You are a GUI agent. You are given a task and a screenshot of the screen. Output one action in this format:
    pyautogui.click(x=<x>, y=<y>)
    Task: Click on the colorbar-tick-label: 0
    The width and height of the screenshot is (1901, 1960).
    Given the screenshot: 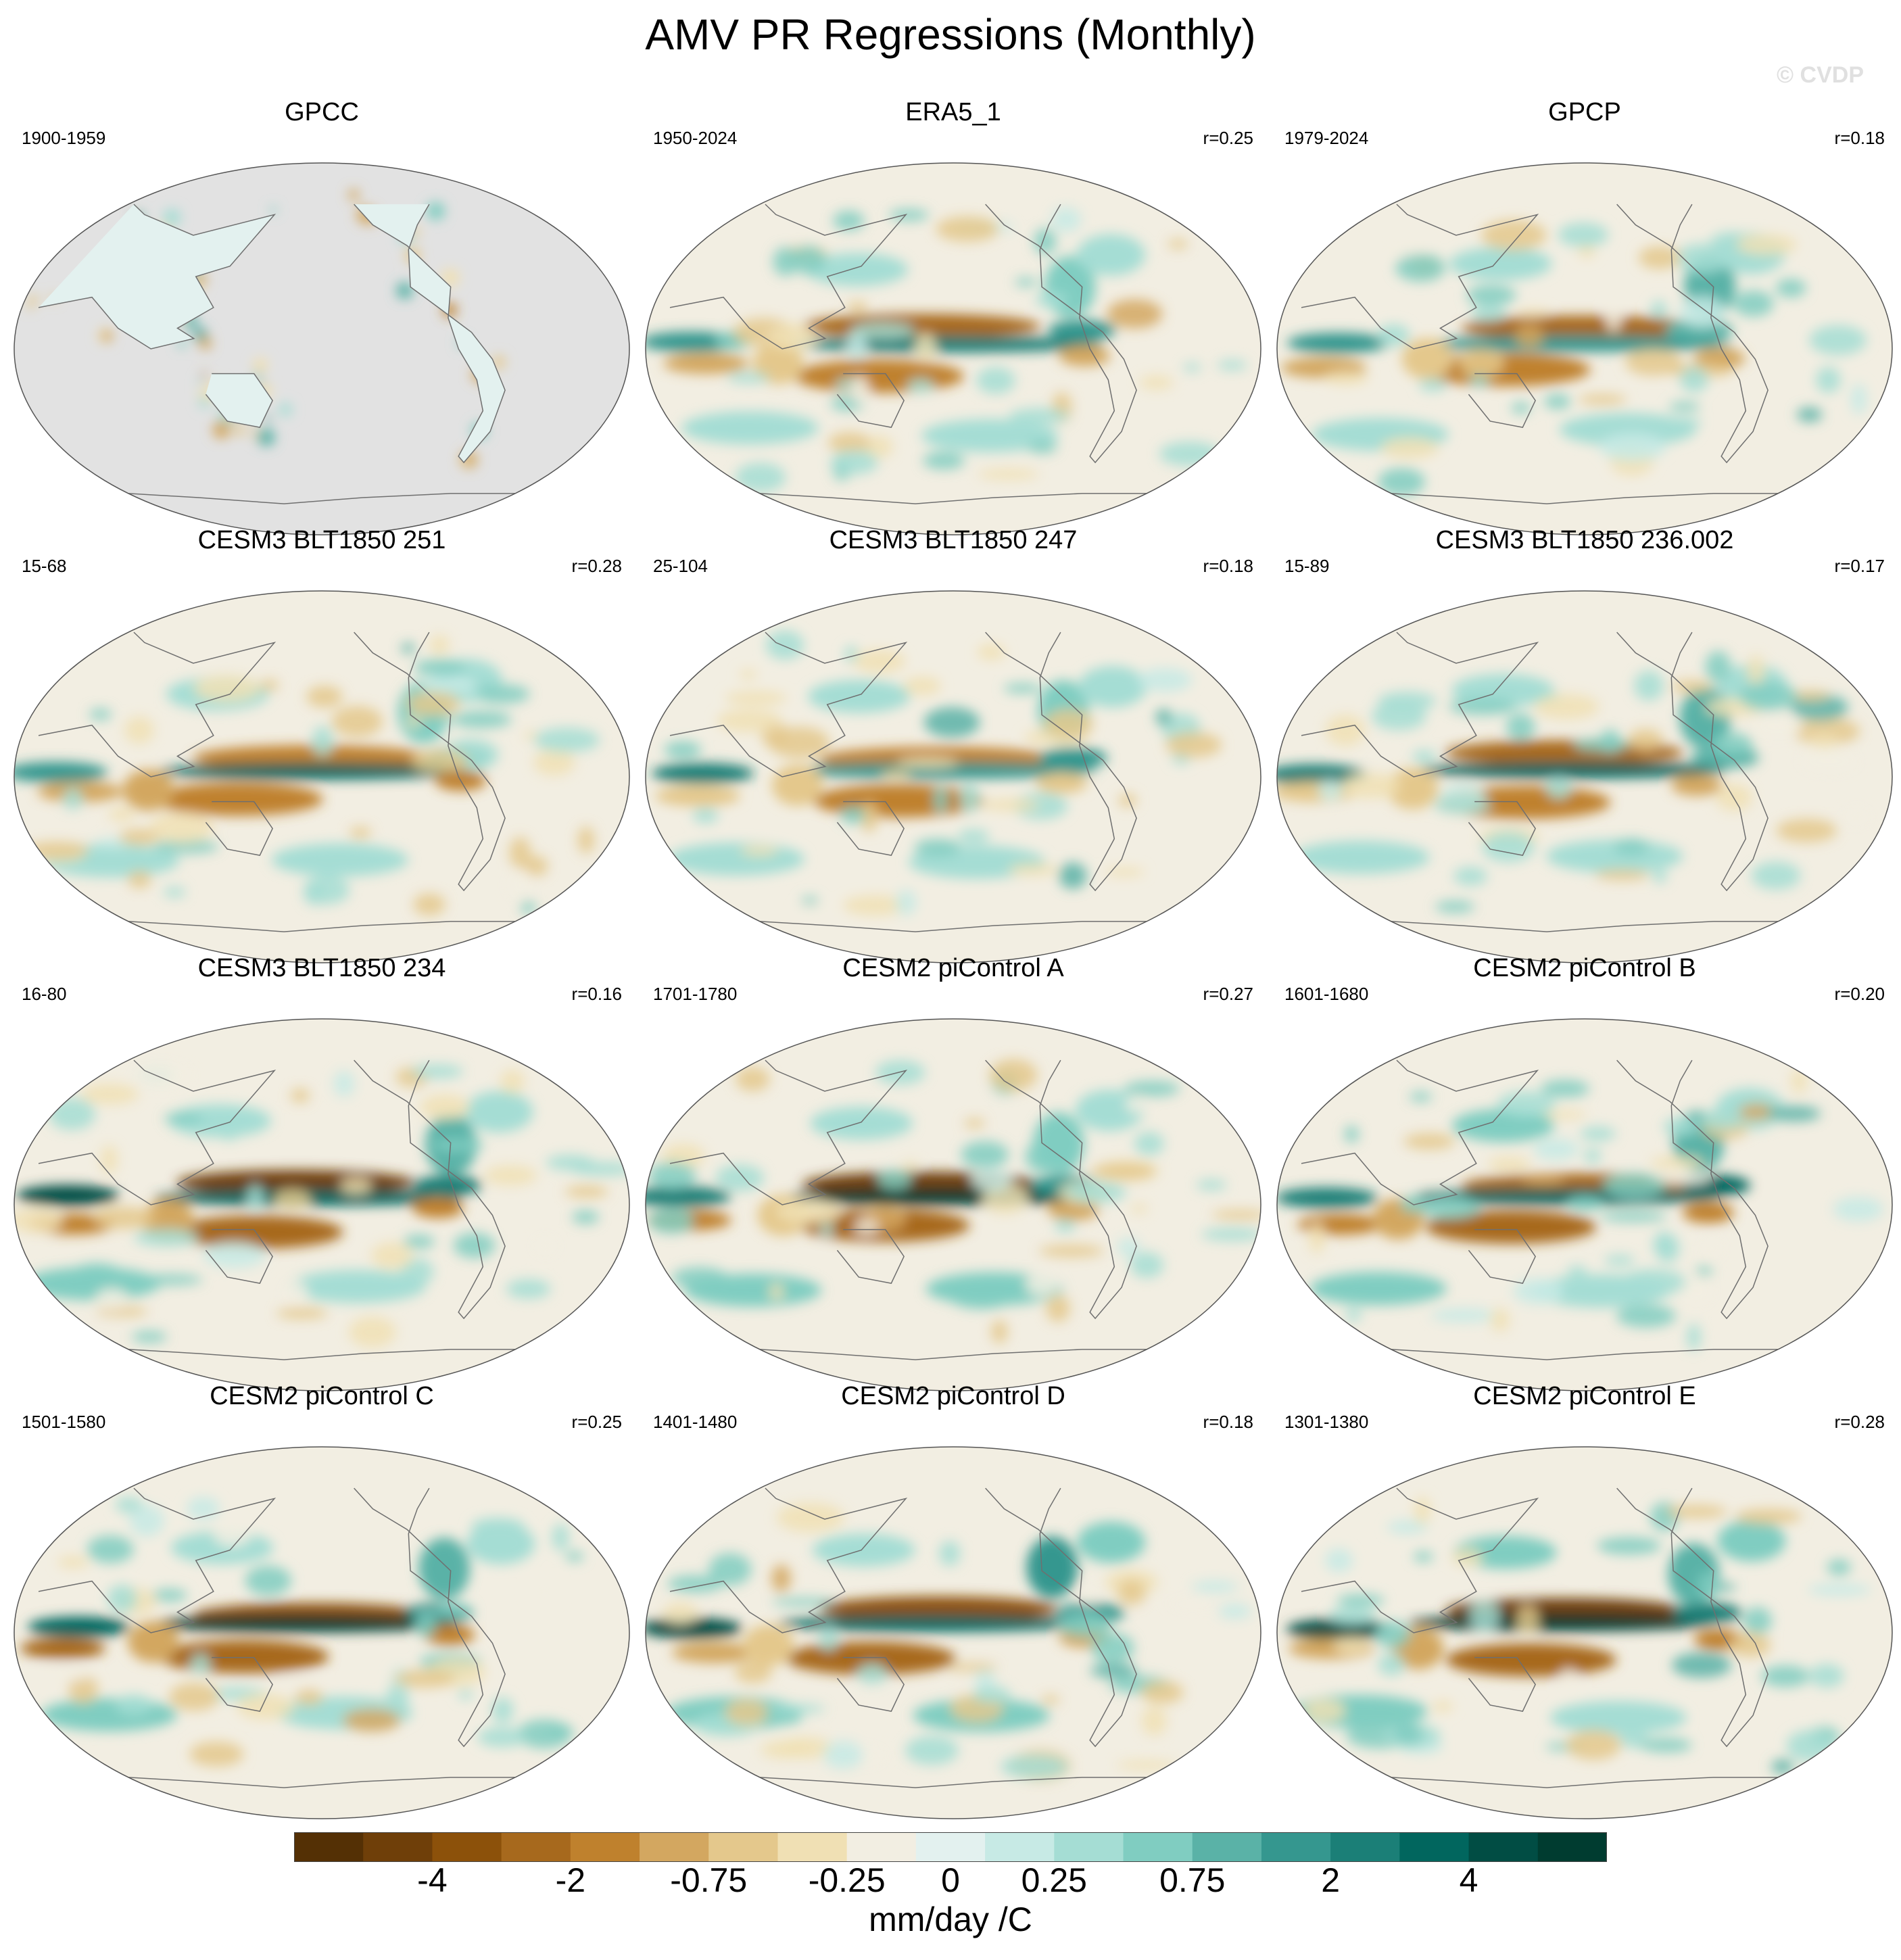 What is the action you would take?
    pyautogui.click(x=950, y=1880)
    